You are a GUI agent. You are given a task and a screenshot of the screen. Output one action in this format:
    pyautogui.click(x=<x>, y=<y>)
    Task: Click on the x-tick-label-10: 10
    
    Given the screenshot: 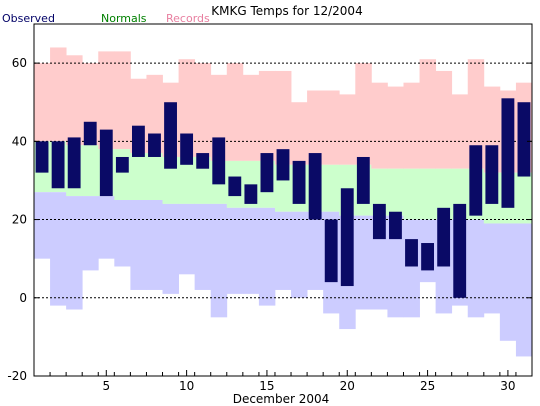 What is the action you would take?
    pyautogui.click(x=186, y=386)
    